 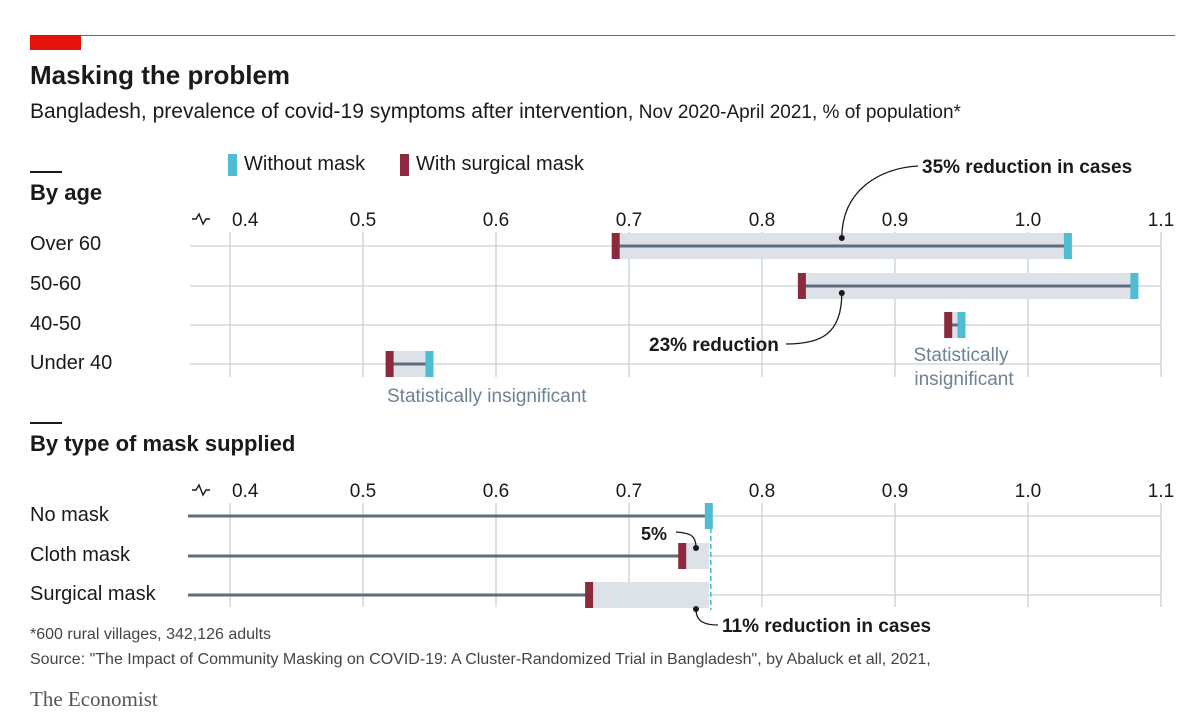 What do you see at coordinates (56, 284) in the screenshot?
I see `row-label-age-1: 50-60` at bounding box center [56, 284].